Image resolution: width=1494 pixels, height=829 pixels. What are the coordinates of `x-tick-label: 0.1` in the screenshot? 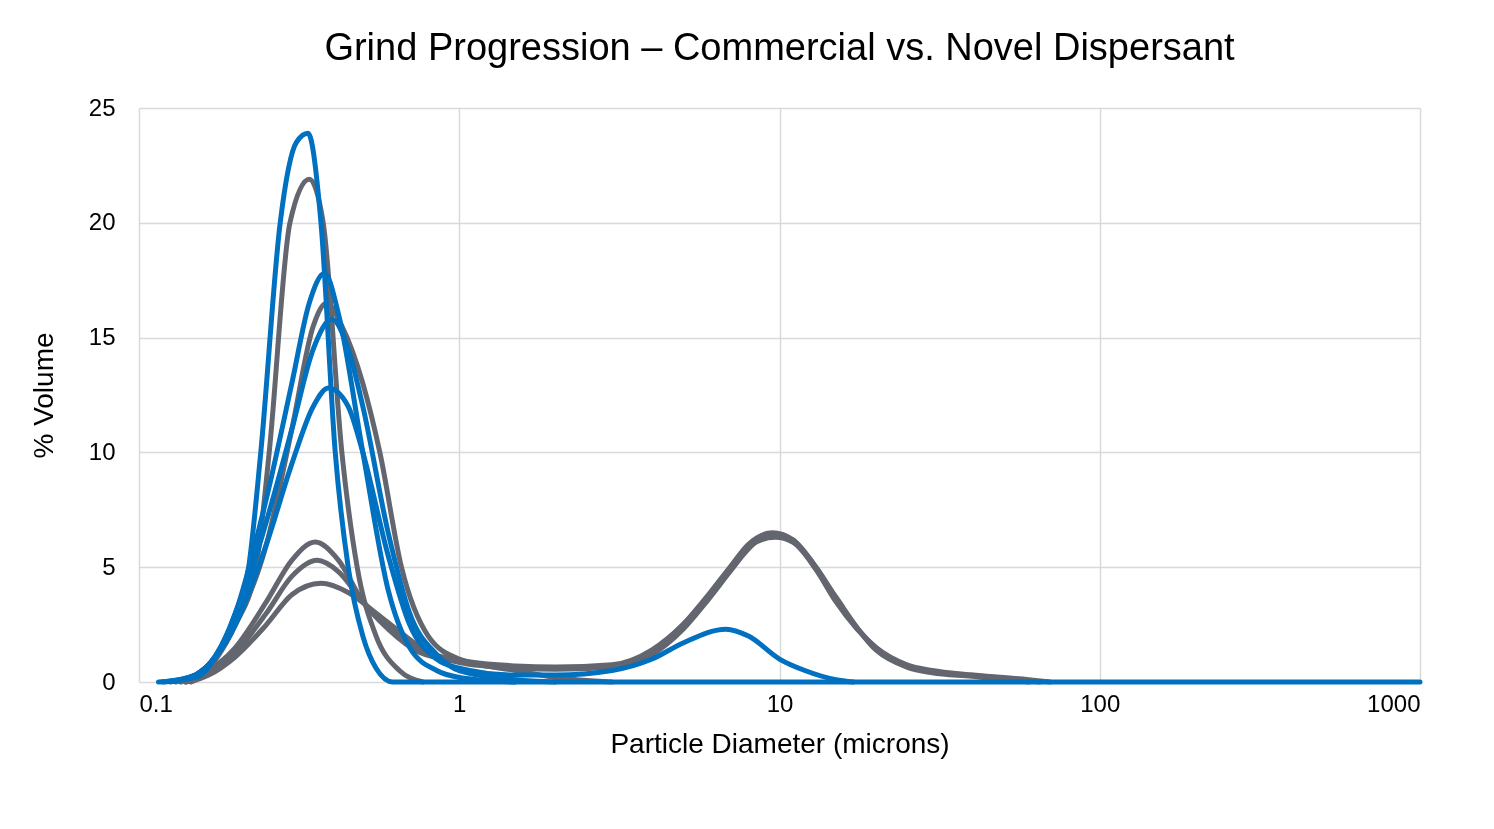 It's located at (156, 703).